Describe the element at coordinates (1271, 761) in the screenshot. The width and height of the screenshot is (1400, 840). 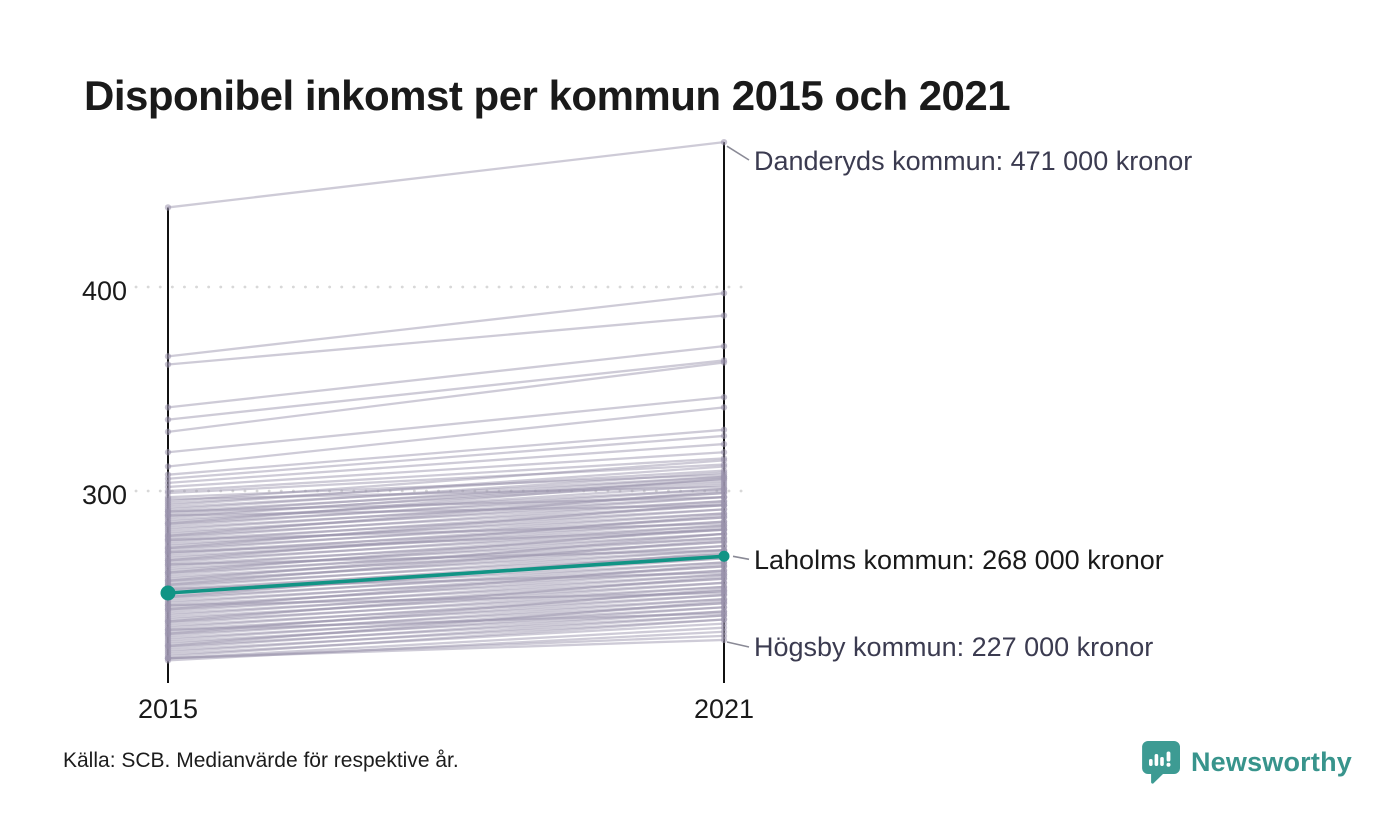
I see `newsworthy-wordmark: Newsworthy` at that location.